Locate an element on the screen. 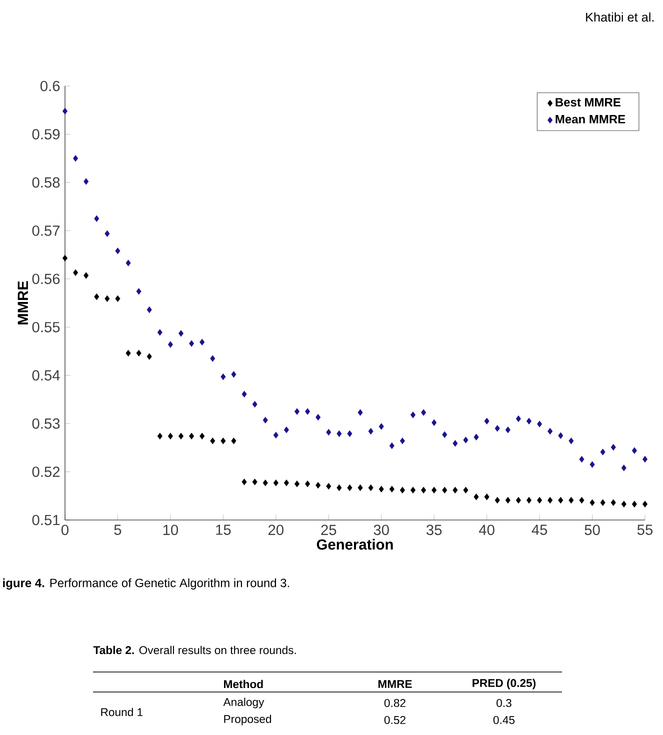 This screenshot has height=735, width=663. text: 0.45 is located at coordinates (504, 720).